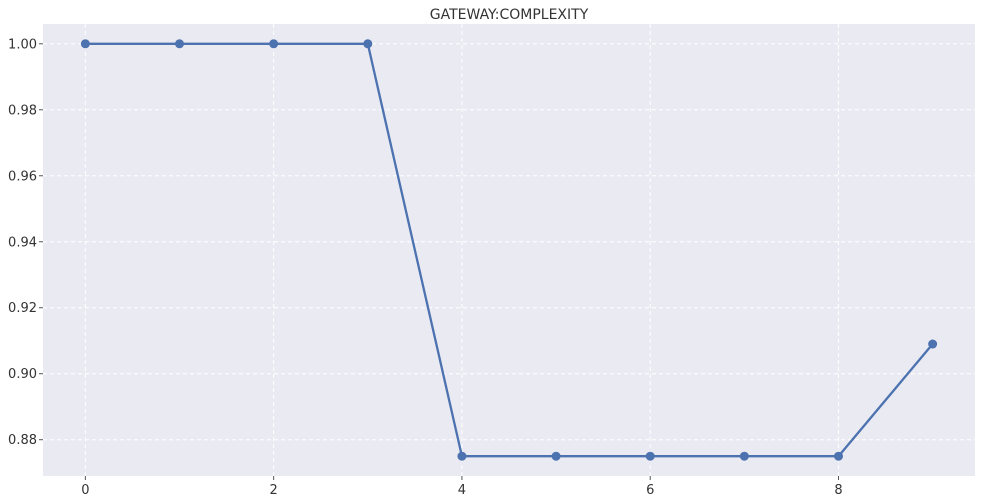 Image resolution: width=984 pixels, height=502 pixels. Describe the element at coordinates (22, 308) in the screenshot. I see `y-tick-label: 0.92` at that location.